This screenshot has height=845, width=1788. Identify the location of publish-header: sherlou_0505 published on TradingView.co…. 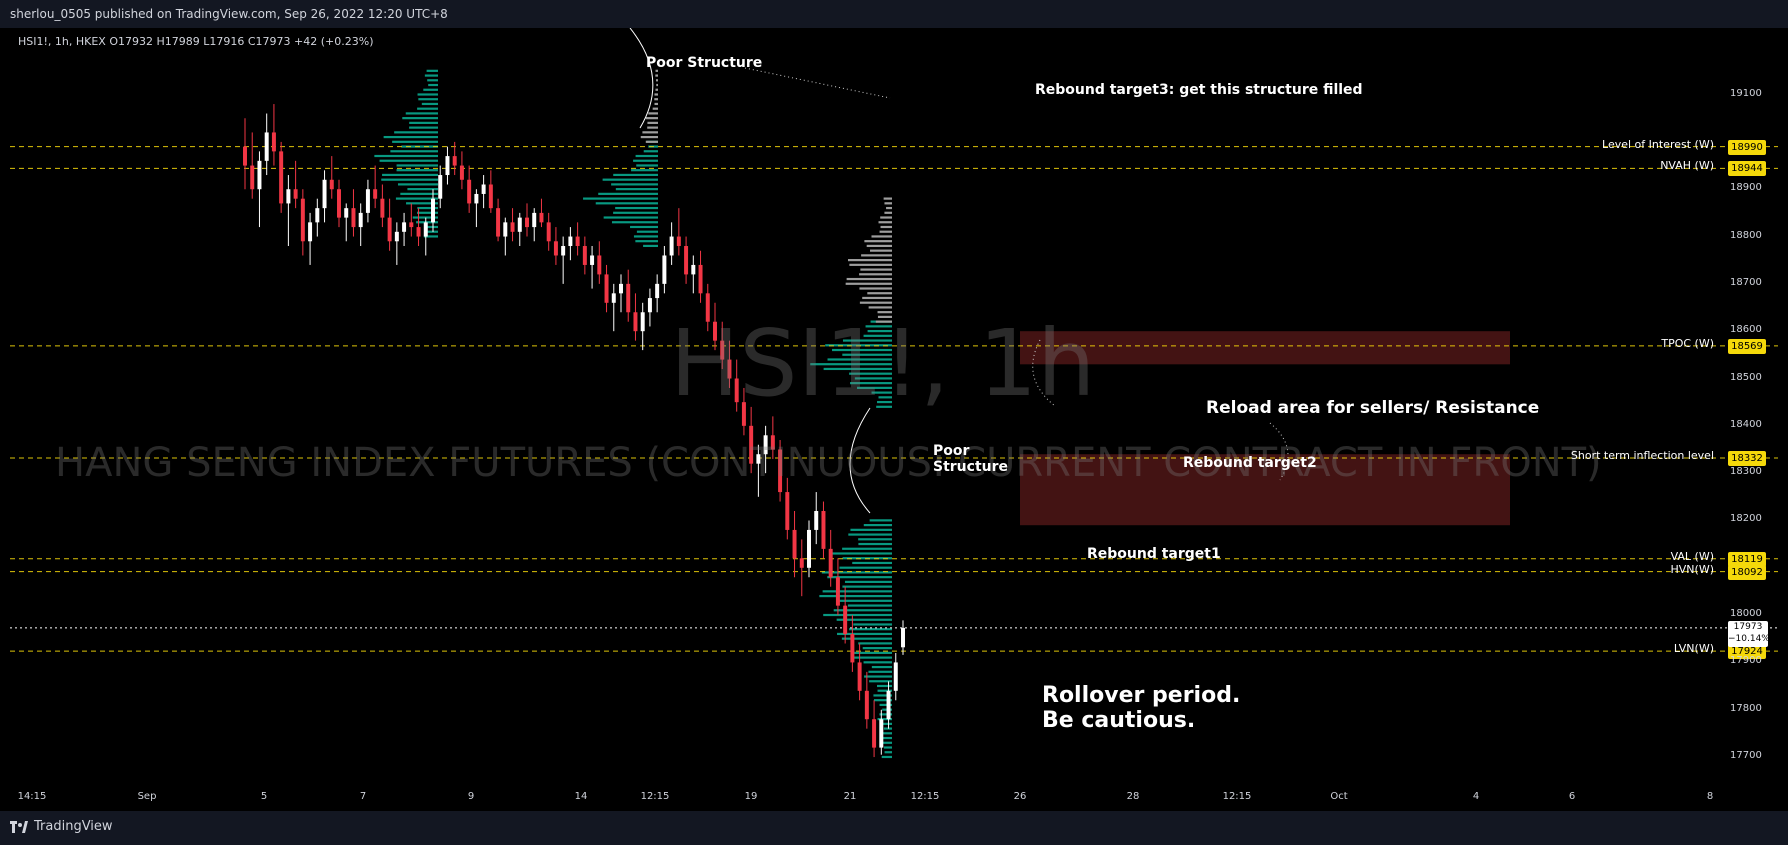
(894, 14).